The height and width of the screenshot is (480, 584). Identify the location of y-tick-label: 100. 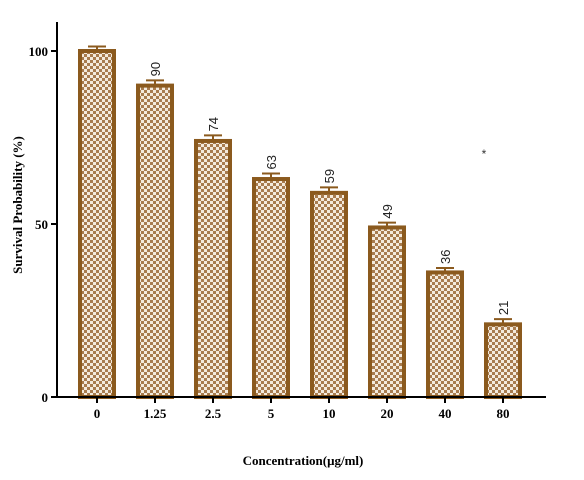
(39, 51).